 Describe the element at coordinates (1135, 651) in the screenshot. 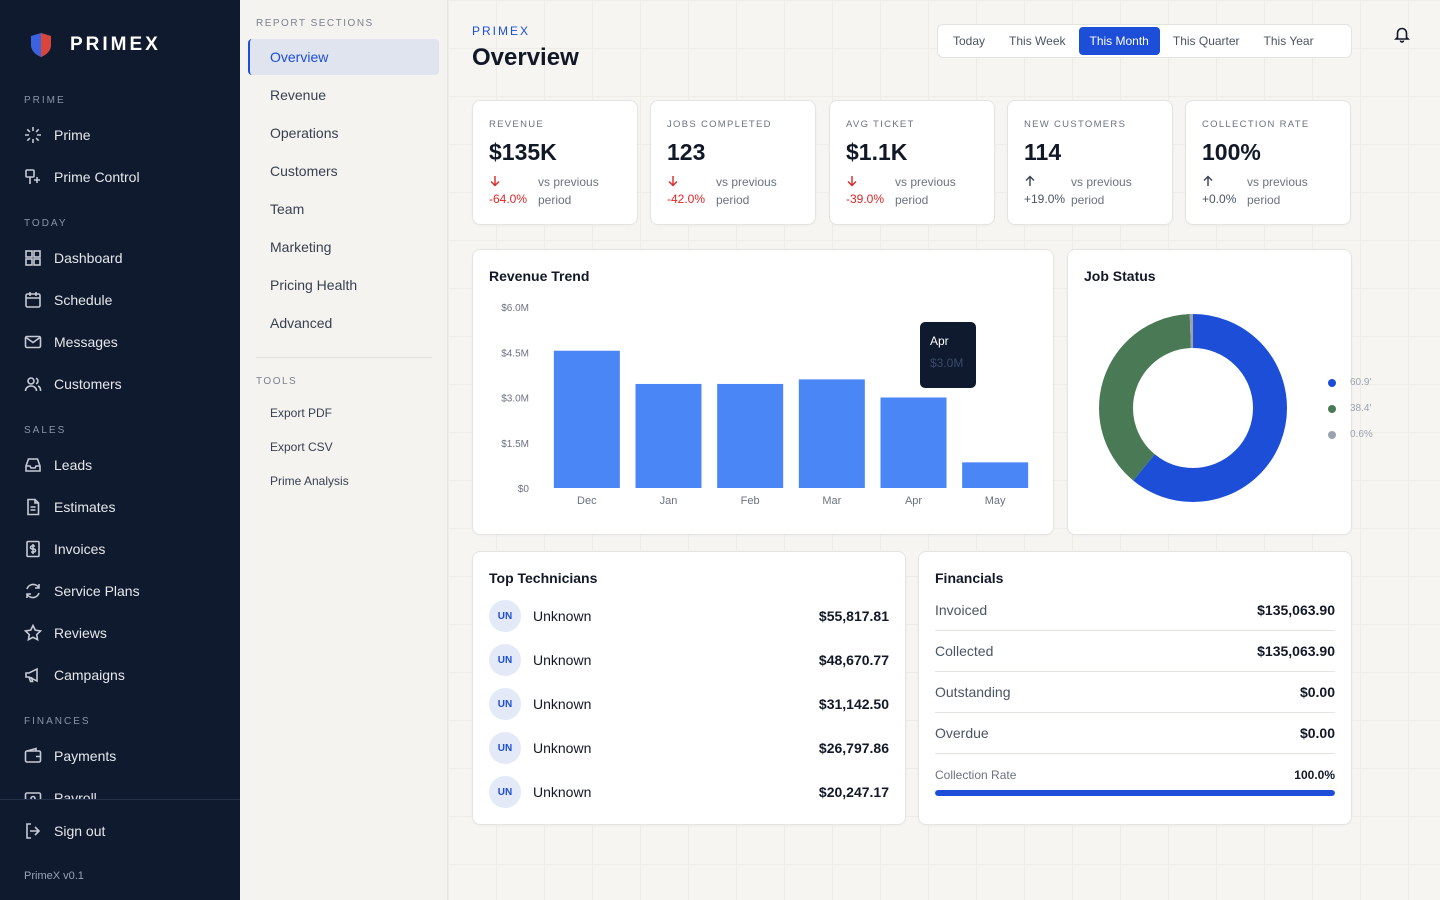

I see `financial-row-collected: Collected $135,063.90` at that location.